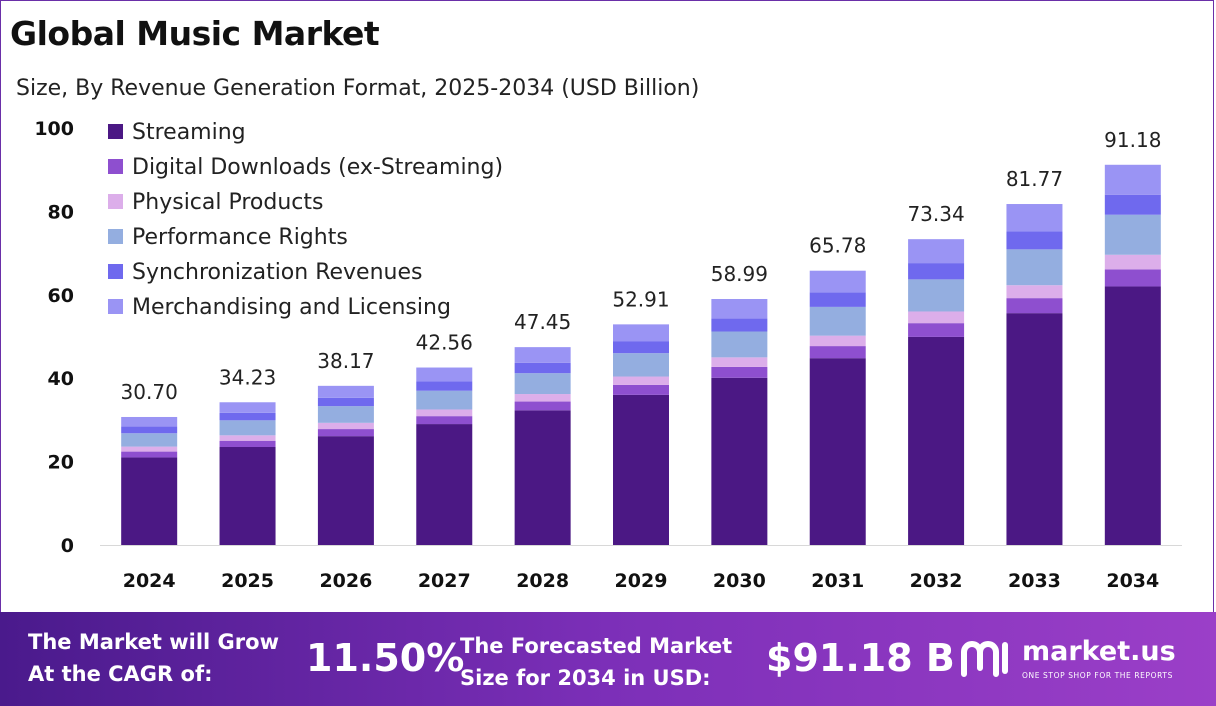 The height and width of the screenshot is (706, 1216). What do you see at coordinates (542, 581) in the screenshot?
I see `x-tick-label-2028: 2028` at bounding box center [542, 581].